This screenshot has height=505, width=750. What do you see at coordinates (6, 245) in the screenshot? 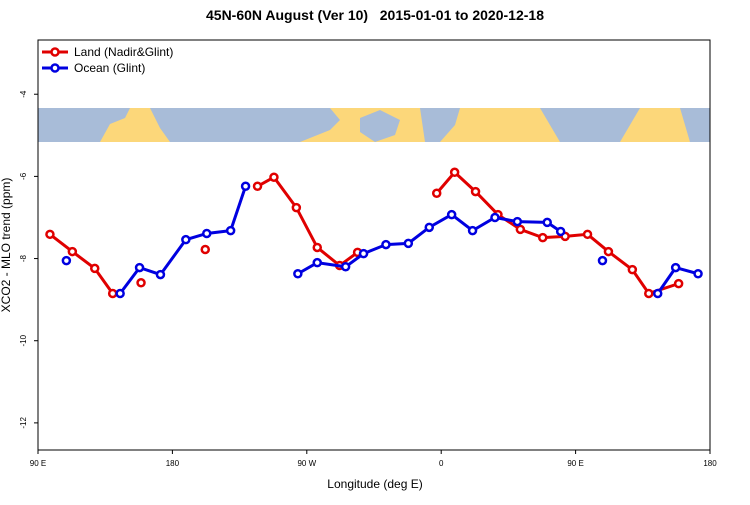
I see `y-axis-label: XCO2 - MLO trend (ppm)` at bounding box center [6, 245].